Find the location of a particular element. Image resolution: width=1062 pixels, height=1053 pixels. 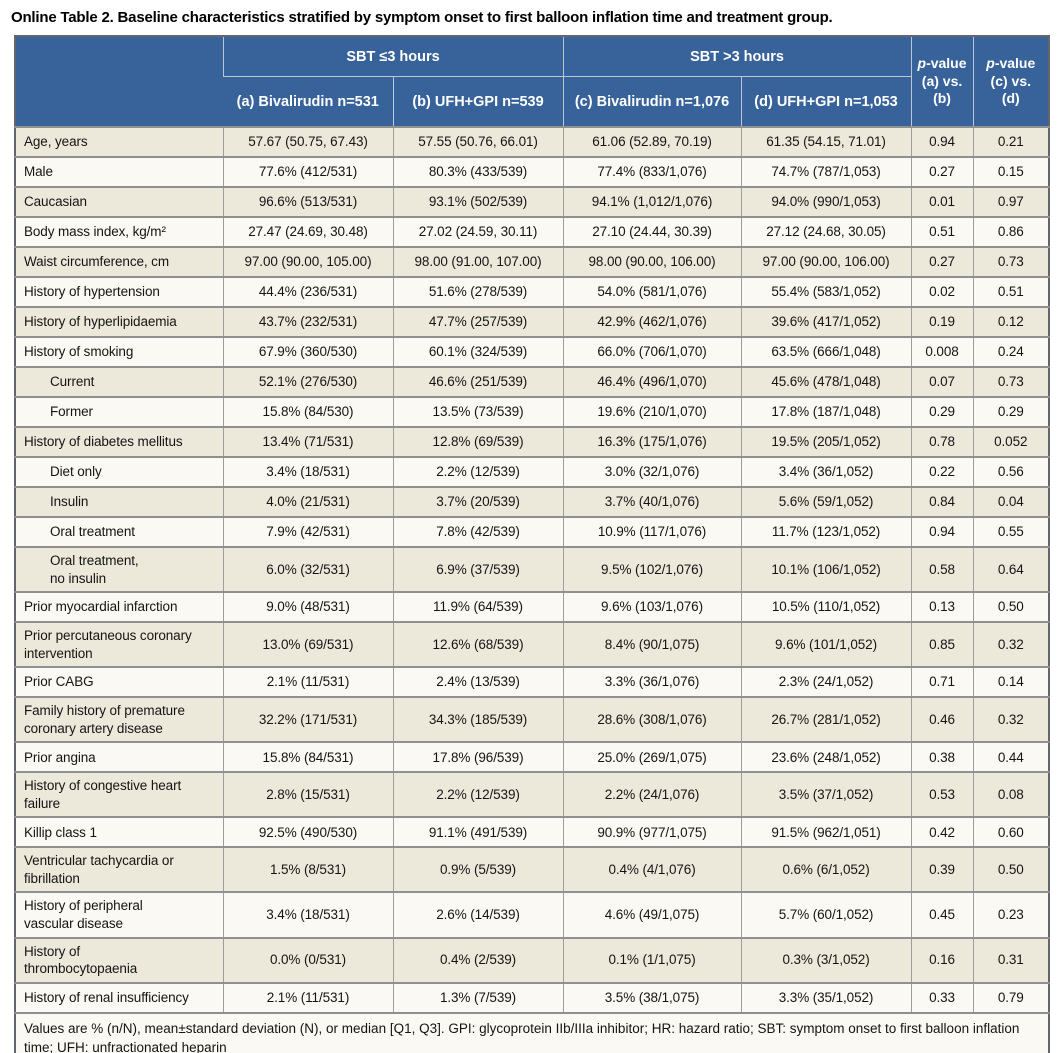

col-header-a-bivalirudin: (a) Bivalirudin n=531 is located at coordinates (308, 101).